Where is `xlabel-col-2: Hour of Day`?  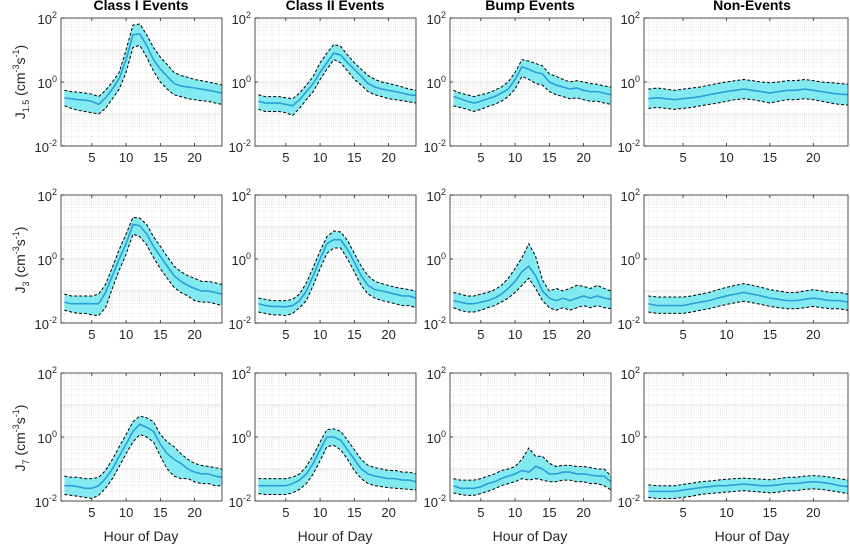
xlabel-col-2: Hour of Day is located at coordinates (335, 536).